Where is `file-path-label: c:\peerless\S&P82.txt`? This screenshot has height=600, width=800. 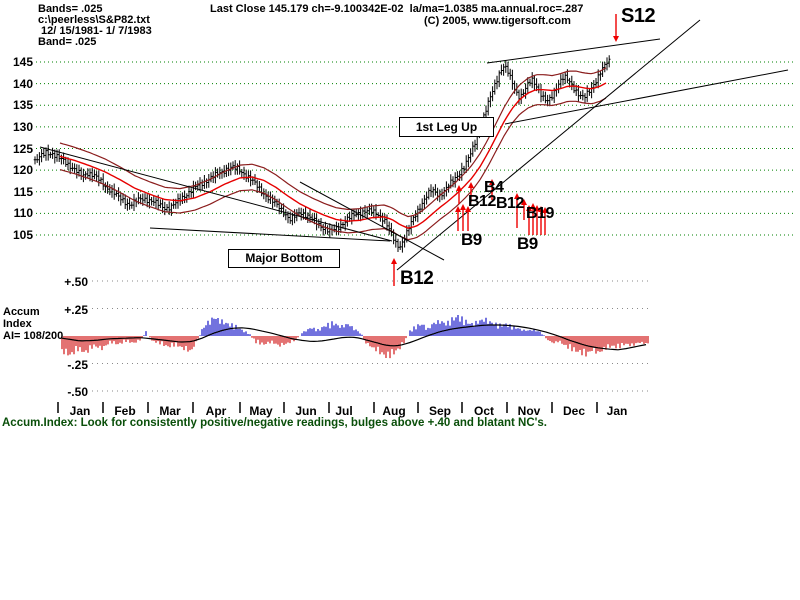
file-path-label: c:\peerless\S&P82.txt is located at coordinates (94, 20).